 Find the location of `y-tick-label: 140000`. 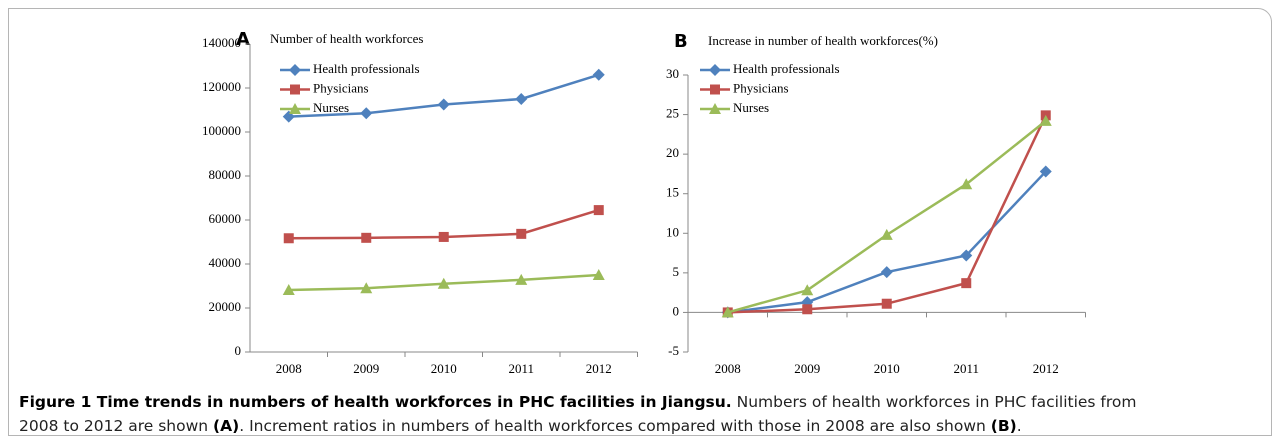

y-tick-label: 140000 is located at coordinates (221, 42).